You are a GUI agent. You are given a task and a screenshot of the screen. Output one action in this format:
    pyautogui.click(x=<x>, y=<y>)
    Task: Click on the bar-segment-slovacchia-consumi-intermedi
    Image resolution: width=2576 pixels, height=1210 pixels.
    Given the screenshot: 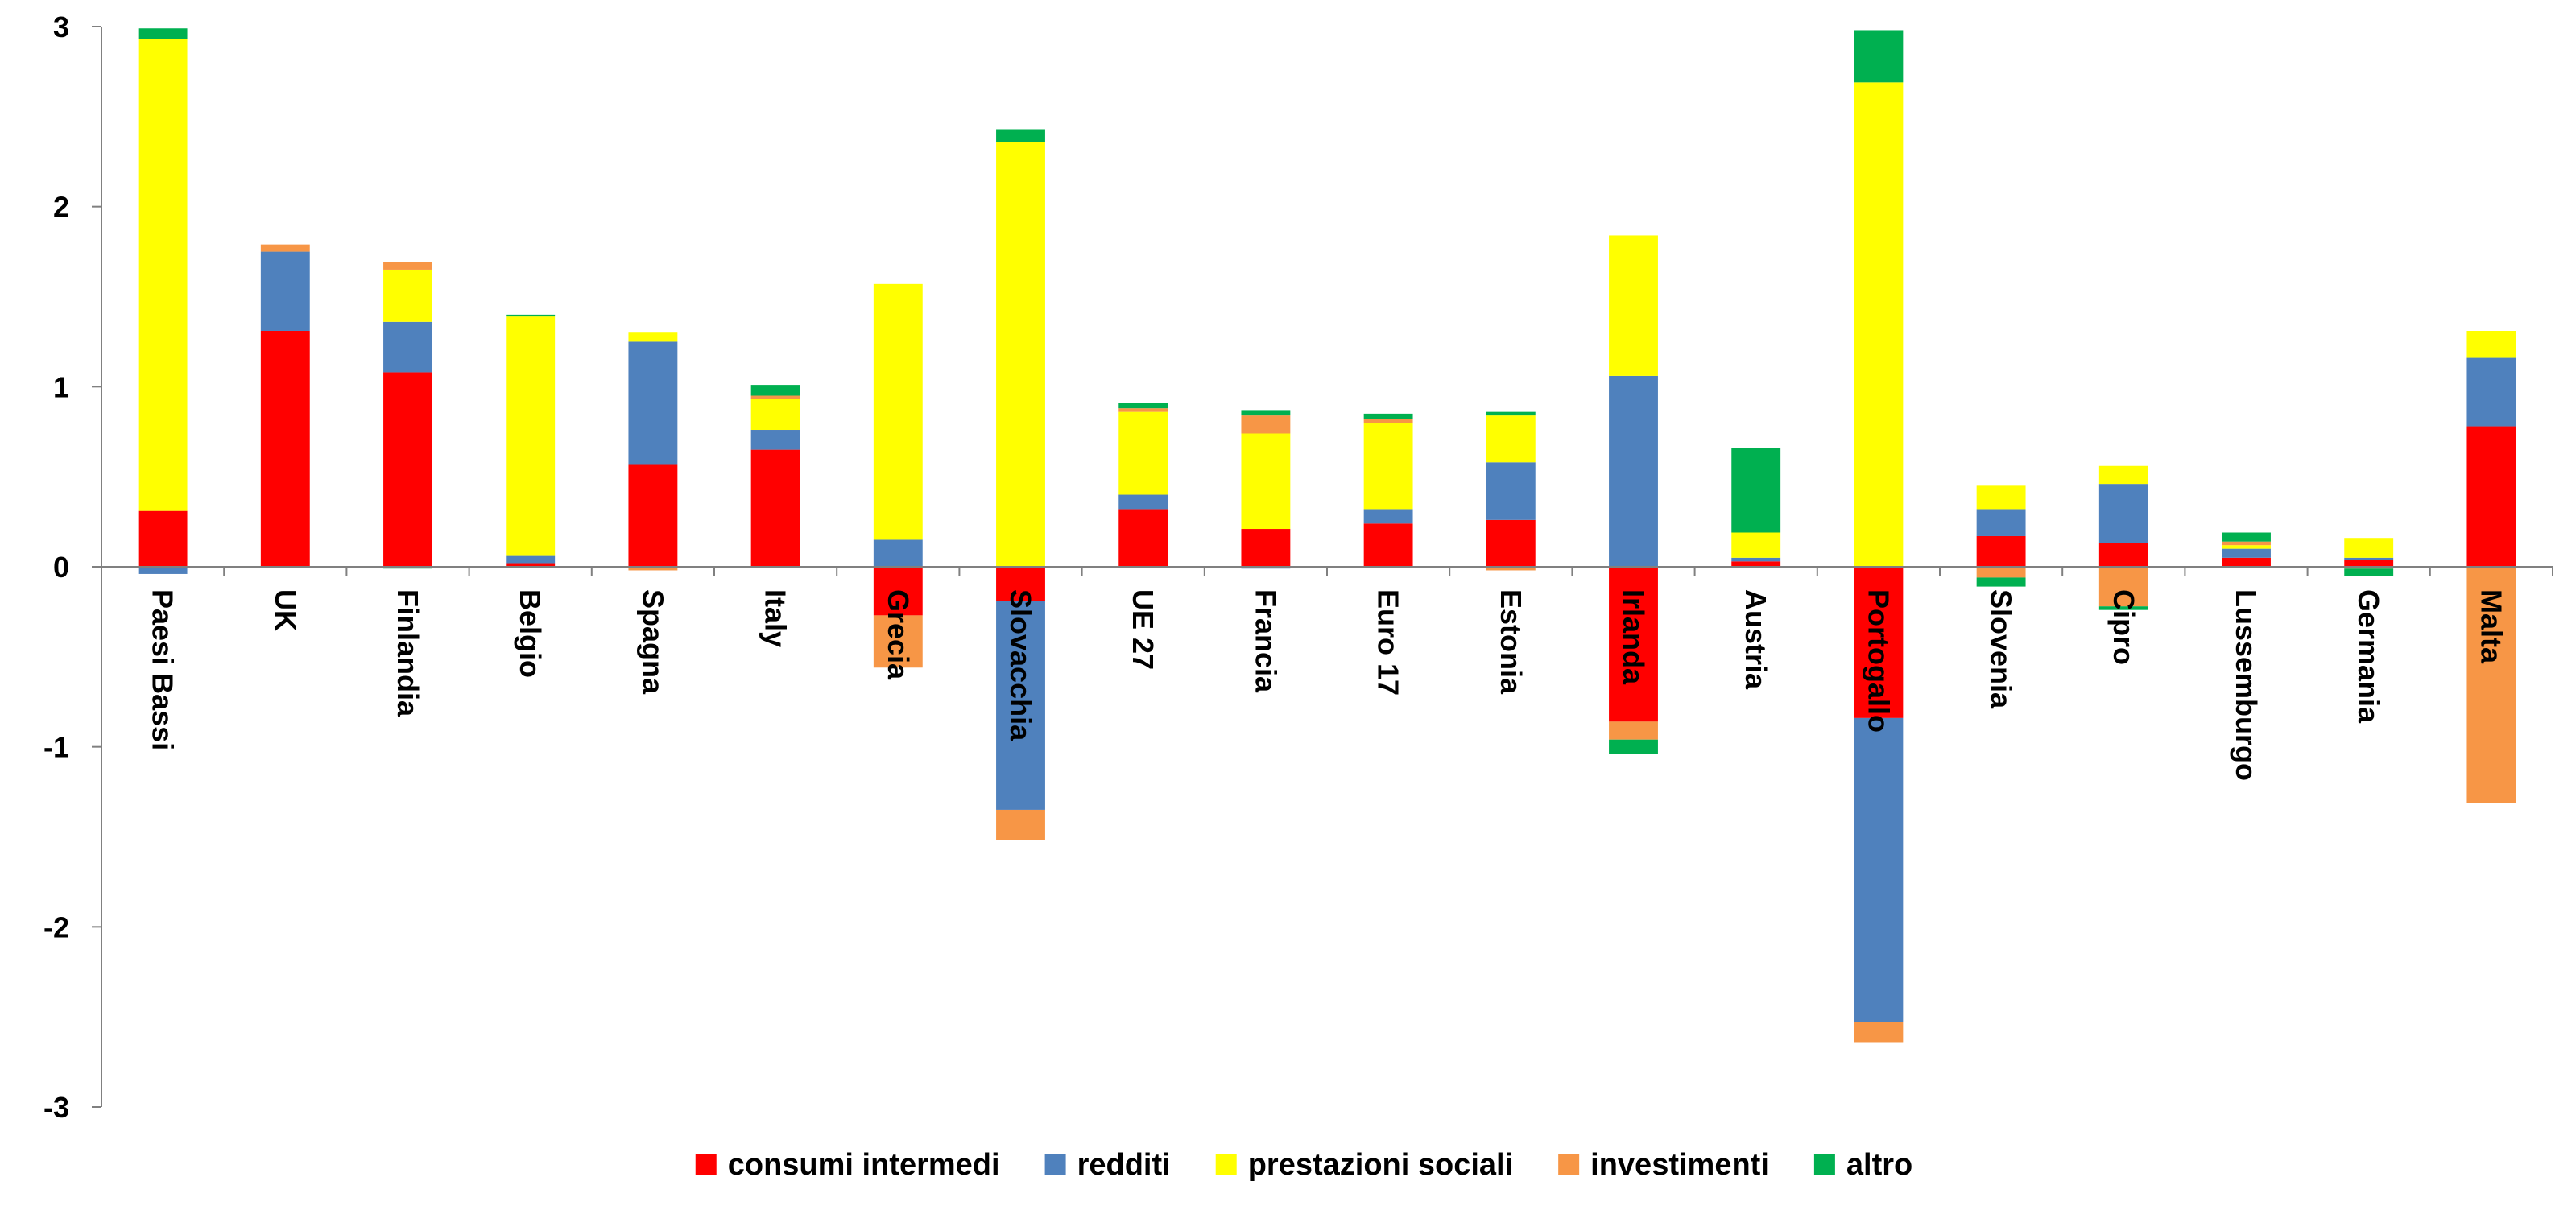 What is the action you would take?
    pyautogui.click(x=1021, y=584)
    